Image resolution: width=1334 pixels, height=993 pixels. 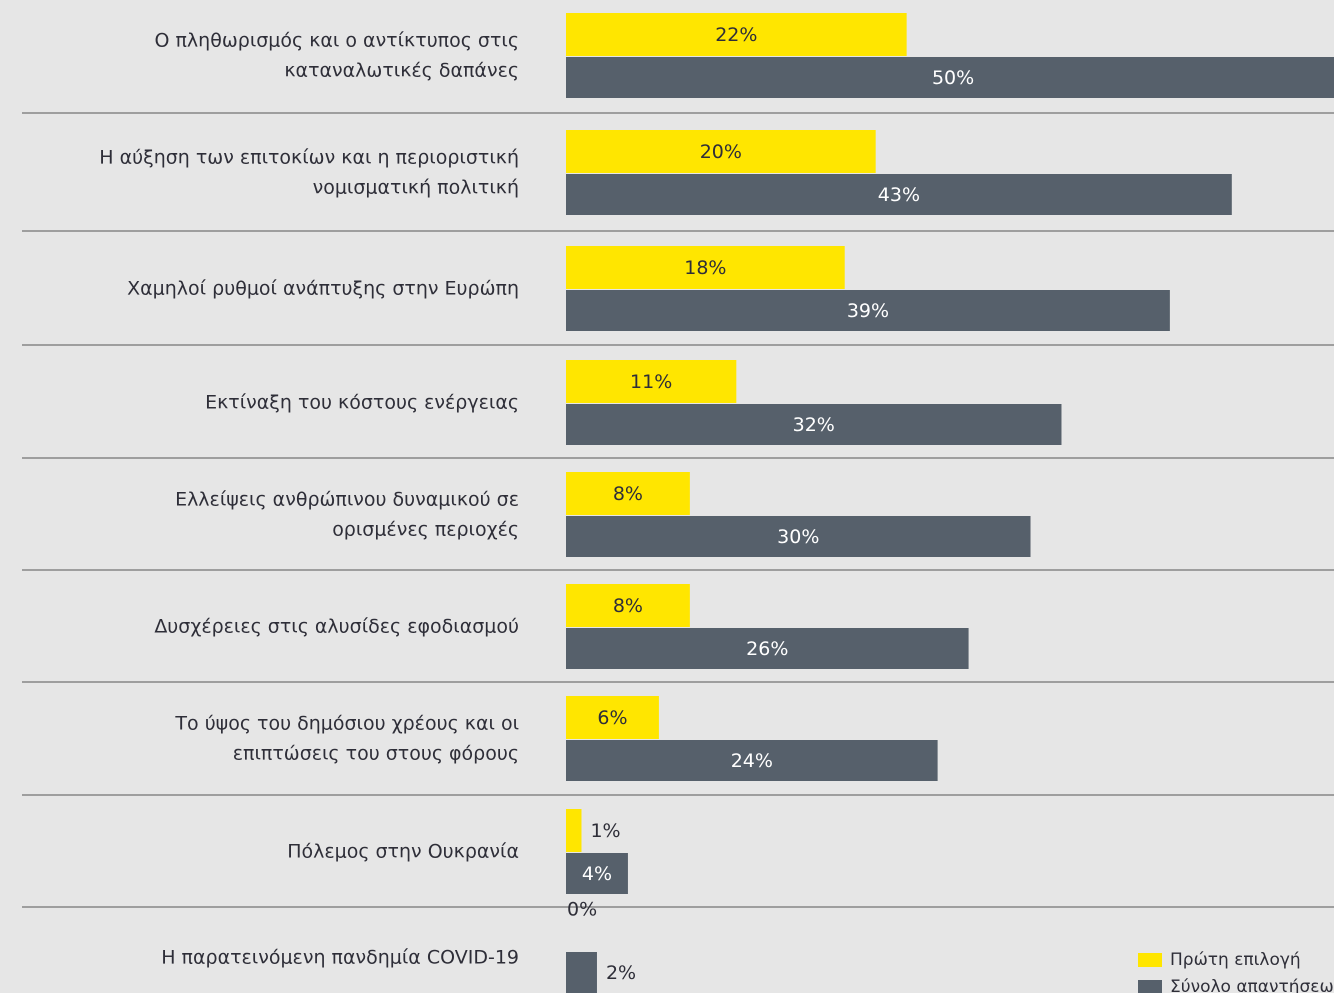 What do you see at coordinates (953, 78) in the screenshot?
I see `value-label: 50%` at bounding box center [953, 78].